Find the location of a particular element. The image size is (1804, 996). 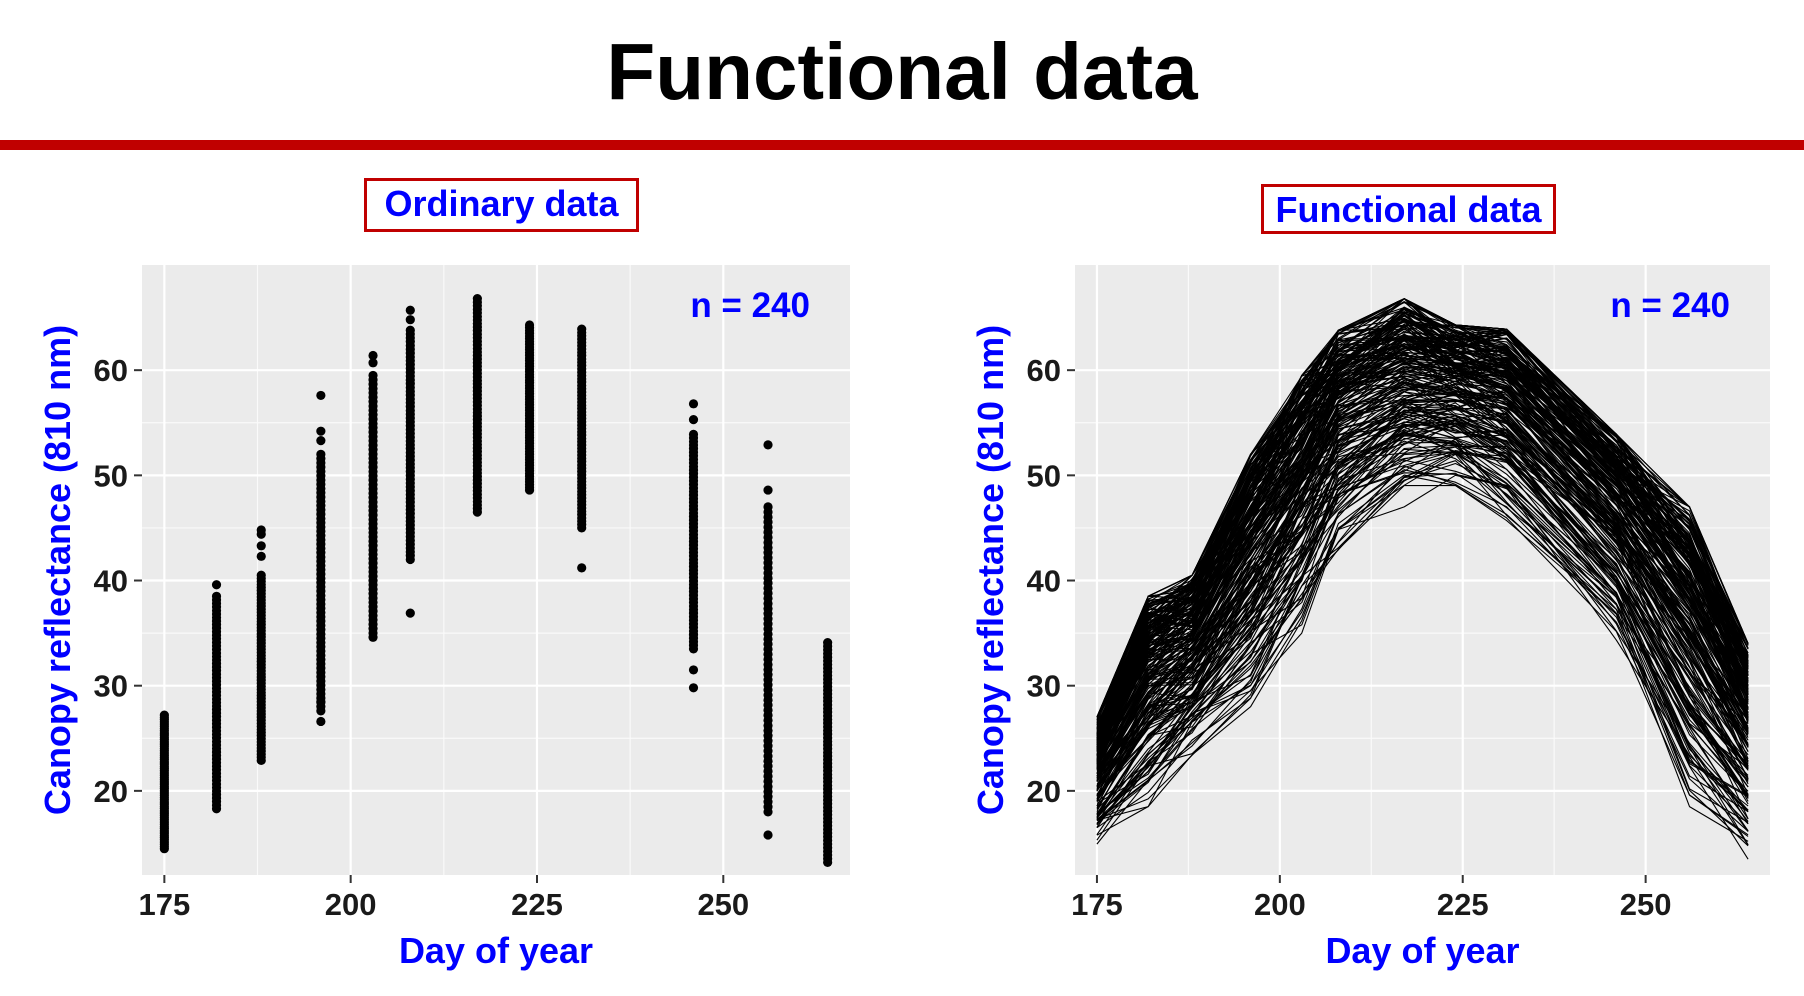

functional-data-title: Functional data is located at coordinates (1408, 209).